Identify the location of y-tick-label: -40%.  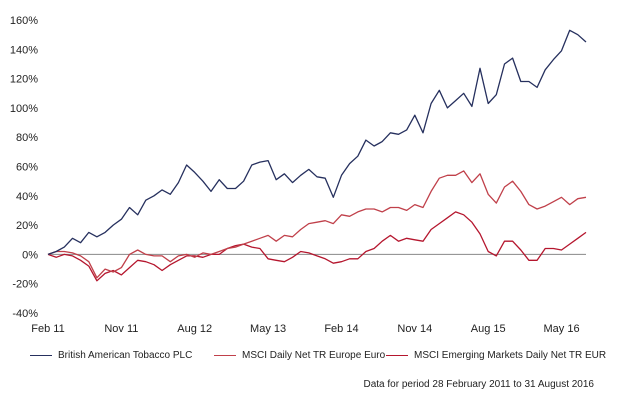
(25, 314).